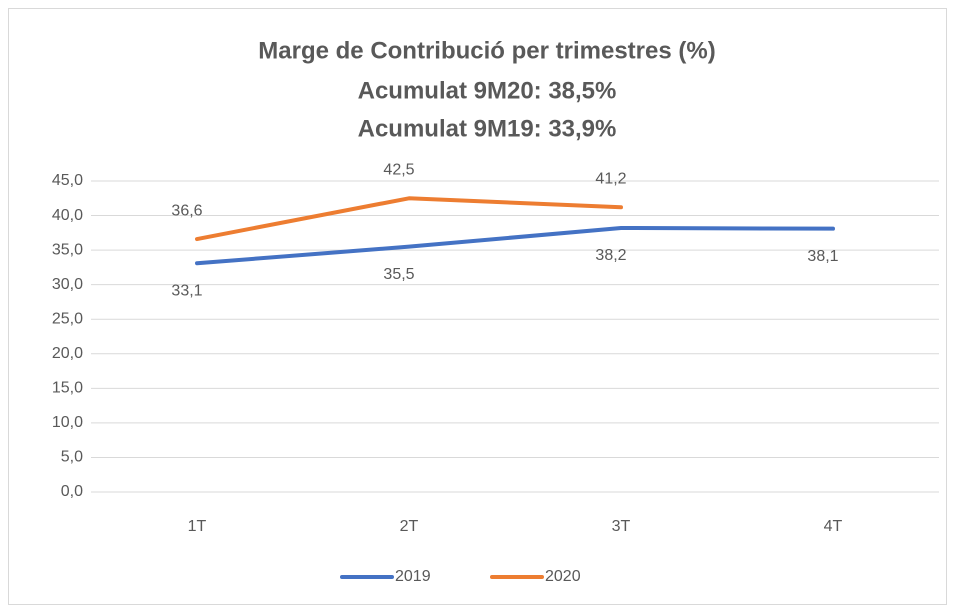  What do you see at coordinates (398, 274) in the screenshot?
I see `data-label: 35,5` at bounding box center [398, 274].